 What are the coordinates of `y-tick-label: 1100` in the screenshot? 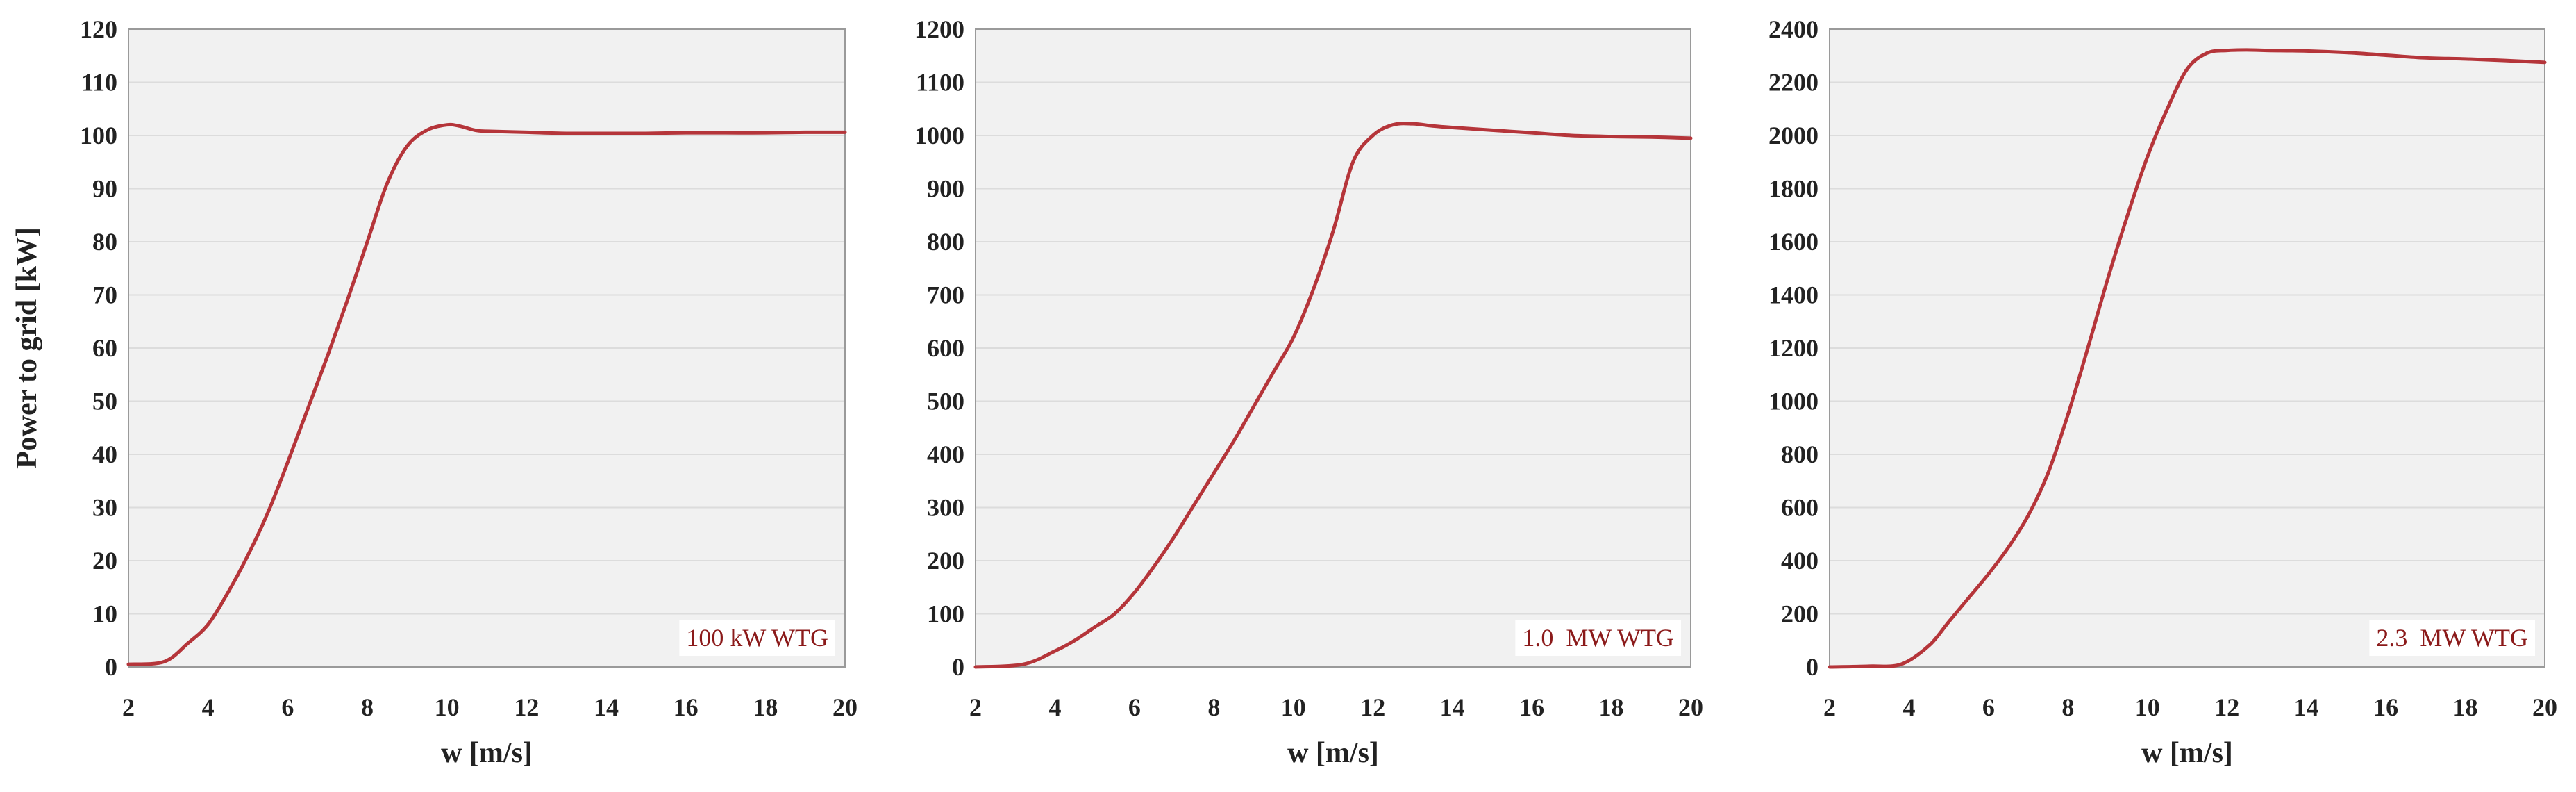 It's located at (940, 83).